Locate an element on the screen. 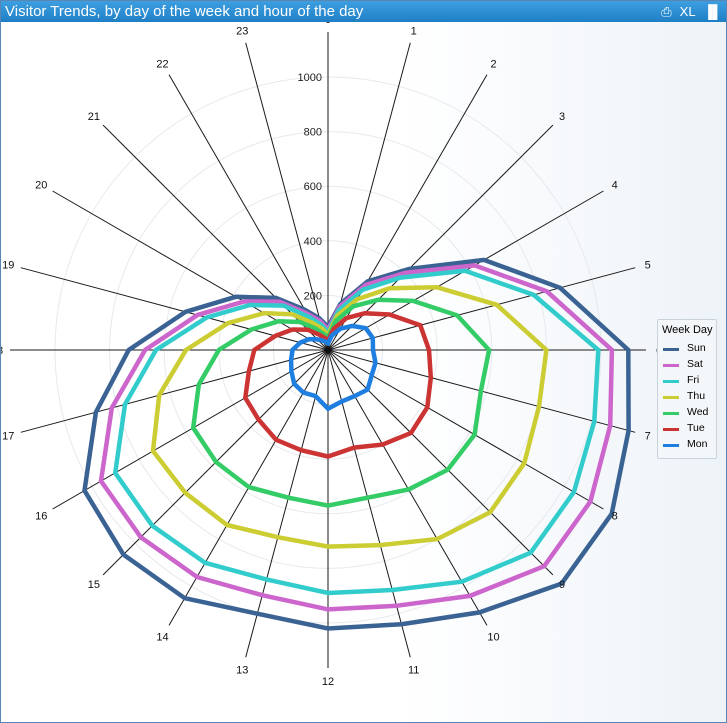 The width and height of the screenshot is (727, 723). category-label: 9 is located at coordinates (562, 585).